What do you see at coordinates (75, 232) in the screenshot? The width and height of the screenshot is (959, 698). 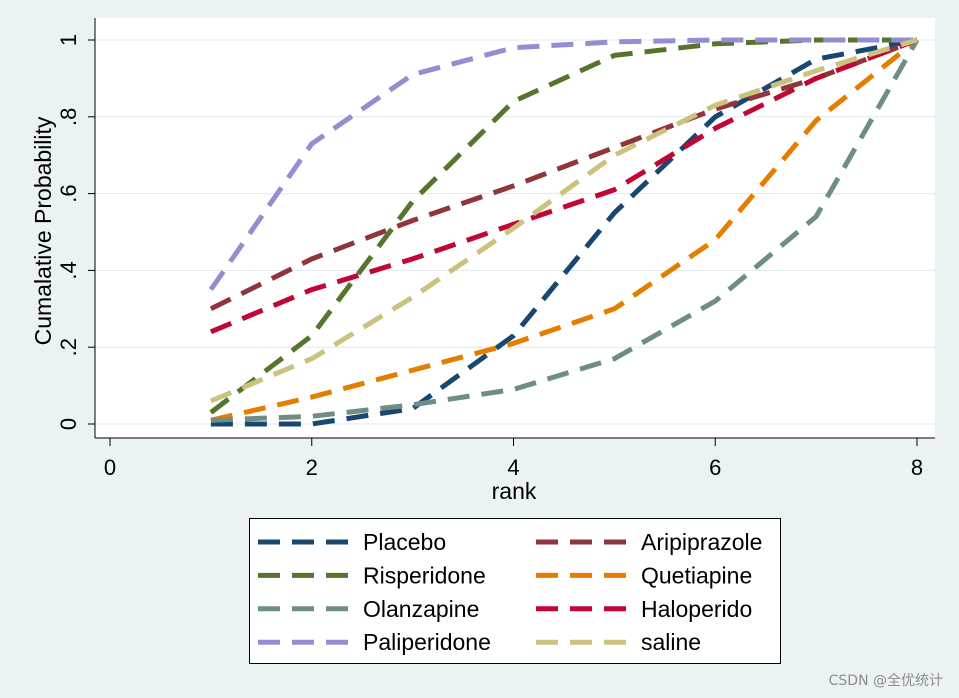 I see `y-axis-ticks: 0 .2 .4 .6 .8 1` at bounding box center [75, 232].